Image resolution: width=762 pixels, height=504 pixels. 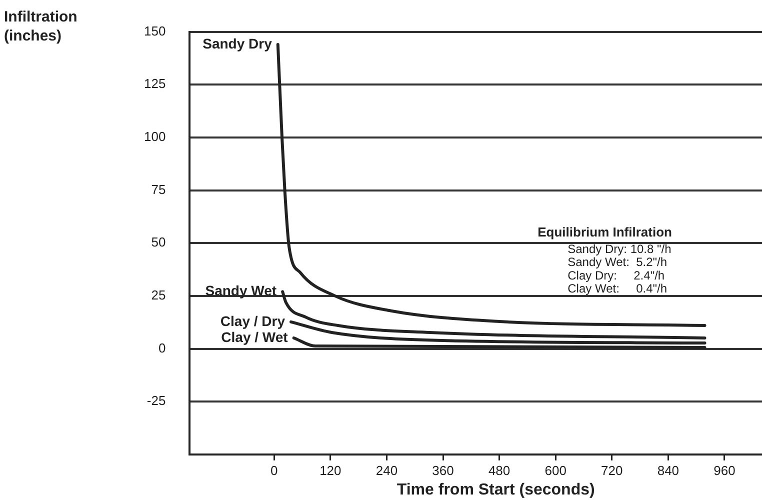 What do you see at coordinates (725, 470) in the screenshot?
I see `x-tick-label: 960` at bounding box center [725, 470].